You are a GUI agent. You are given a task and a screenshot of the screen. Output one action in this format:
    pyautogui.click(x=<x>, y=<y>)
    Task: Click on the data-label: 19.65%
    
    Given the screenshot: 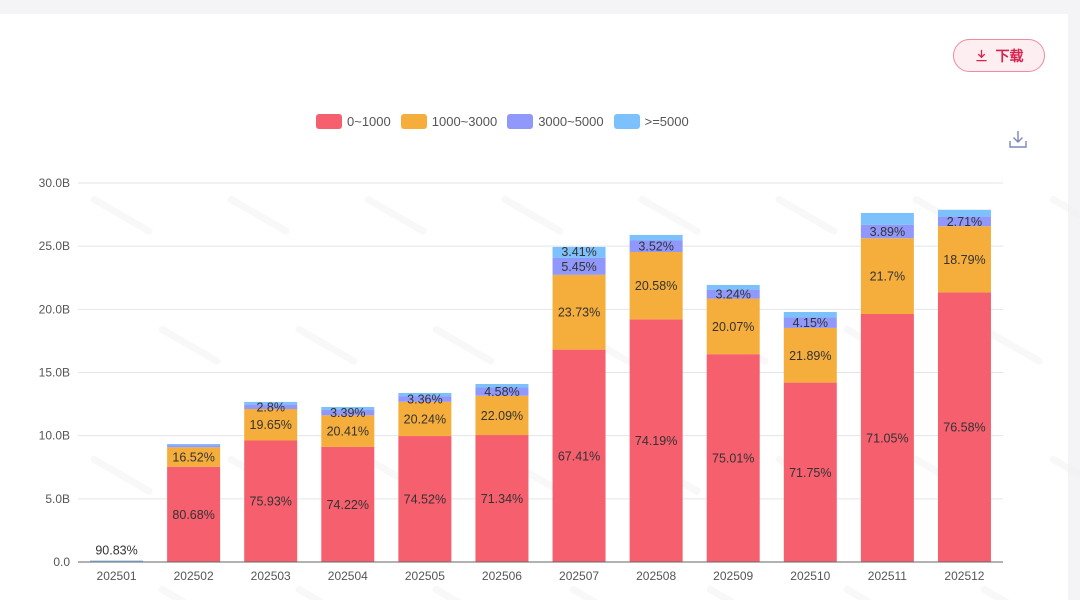 What is the action you would take?
    pyautogui.click(x=271, y=425)
    